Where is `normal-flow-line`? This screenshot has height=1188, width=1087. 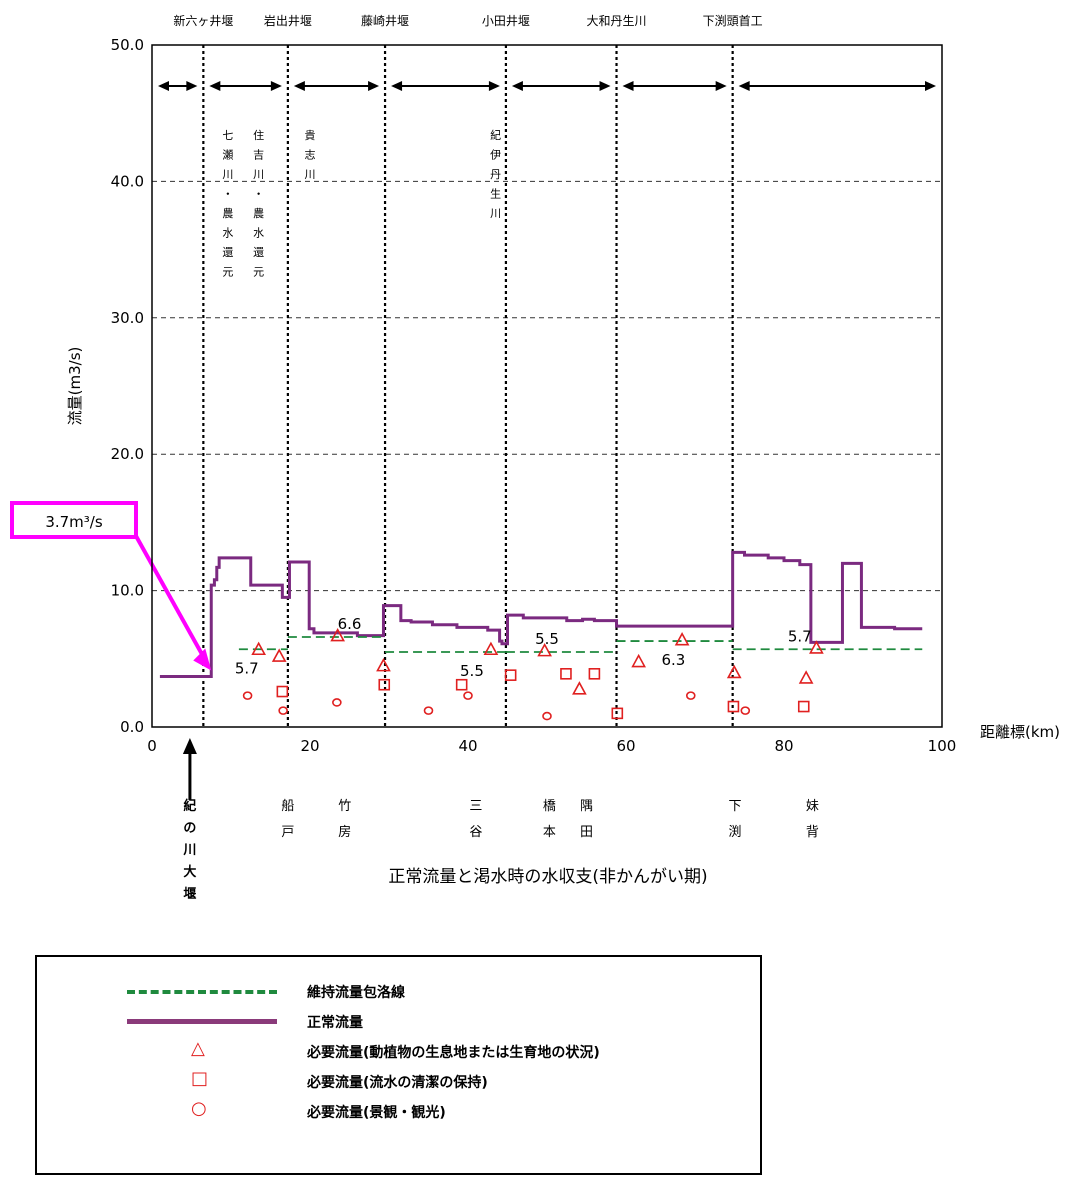
normal-flow-line is located at coordinates (541, 614).